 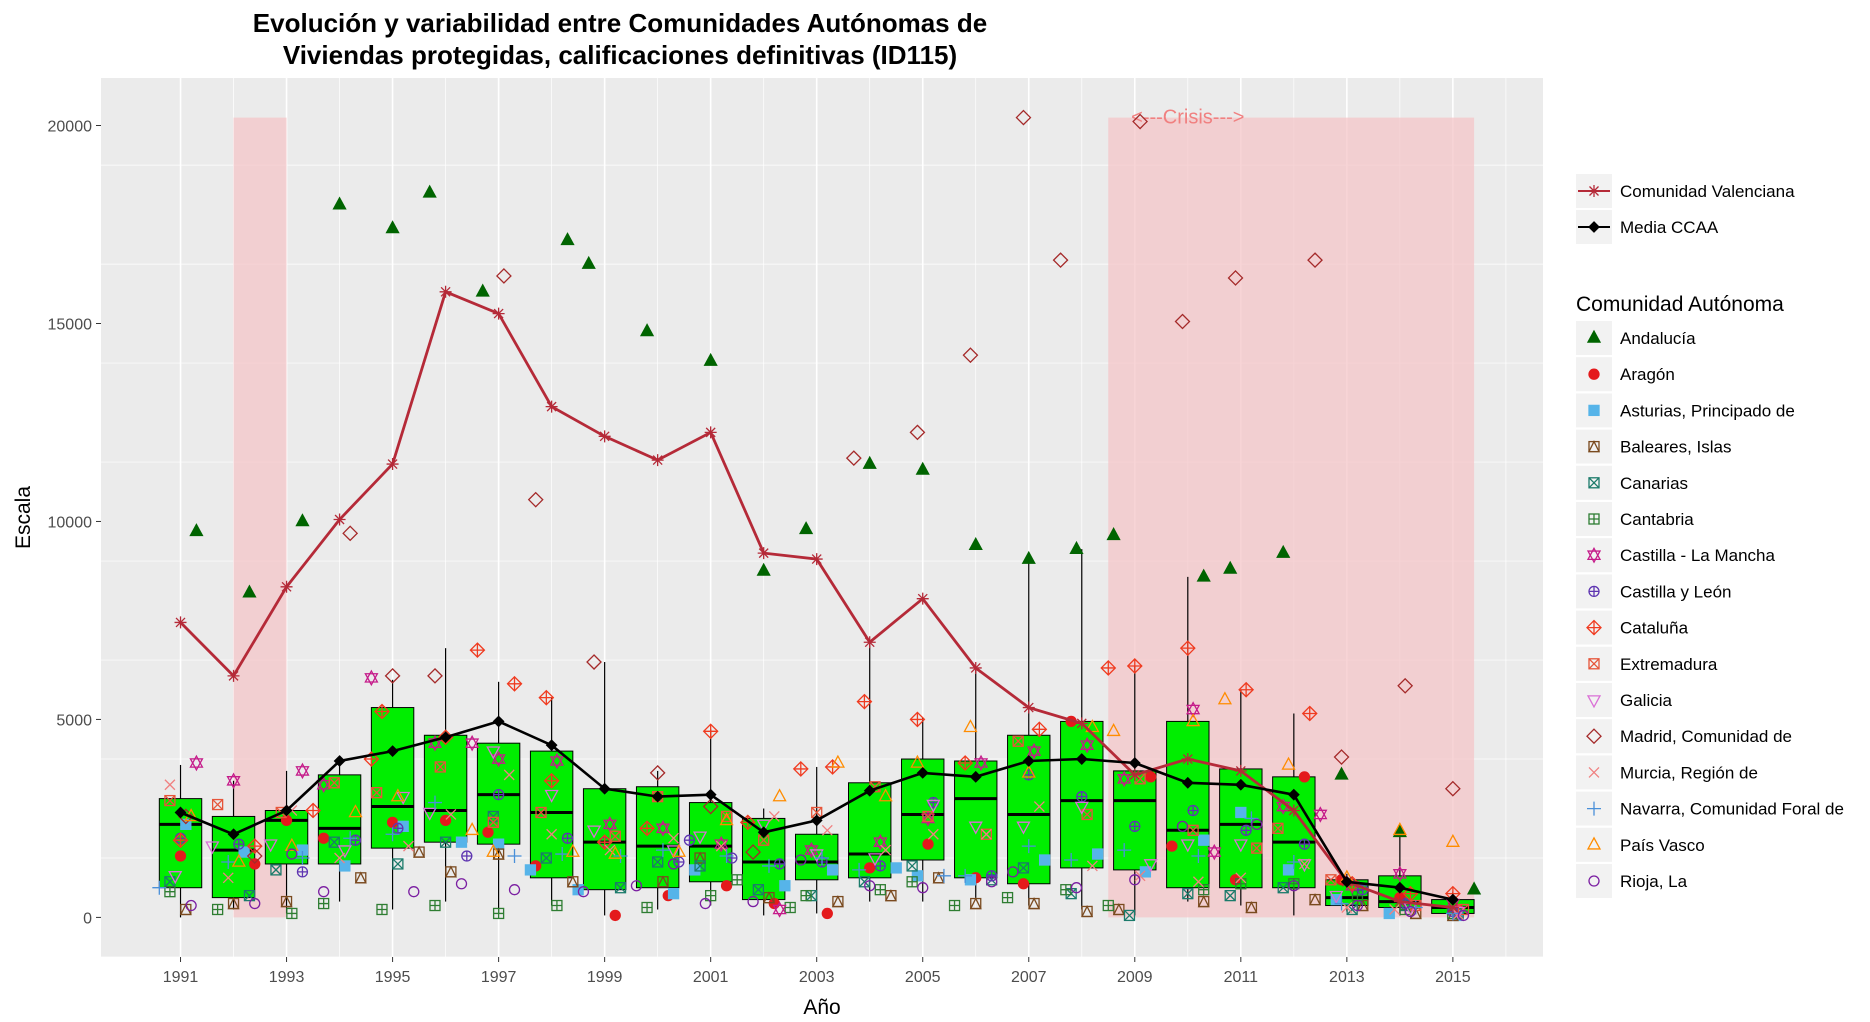 What do you see at coordinates (287, 977) in the screenshot?
I see `x-tick-label: 1993` at bounding box center [287, 977].